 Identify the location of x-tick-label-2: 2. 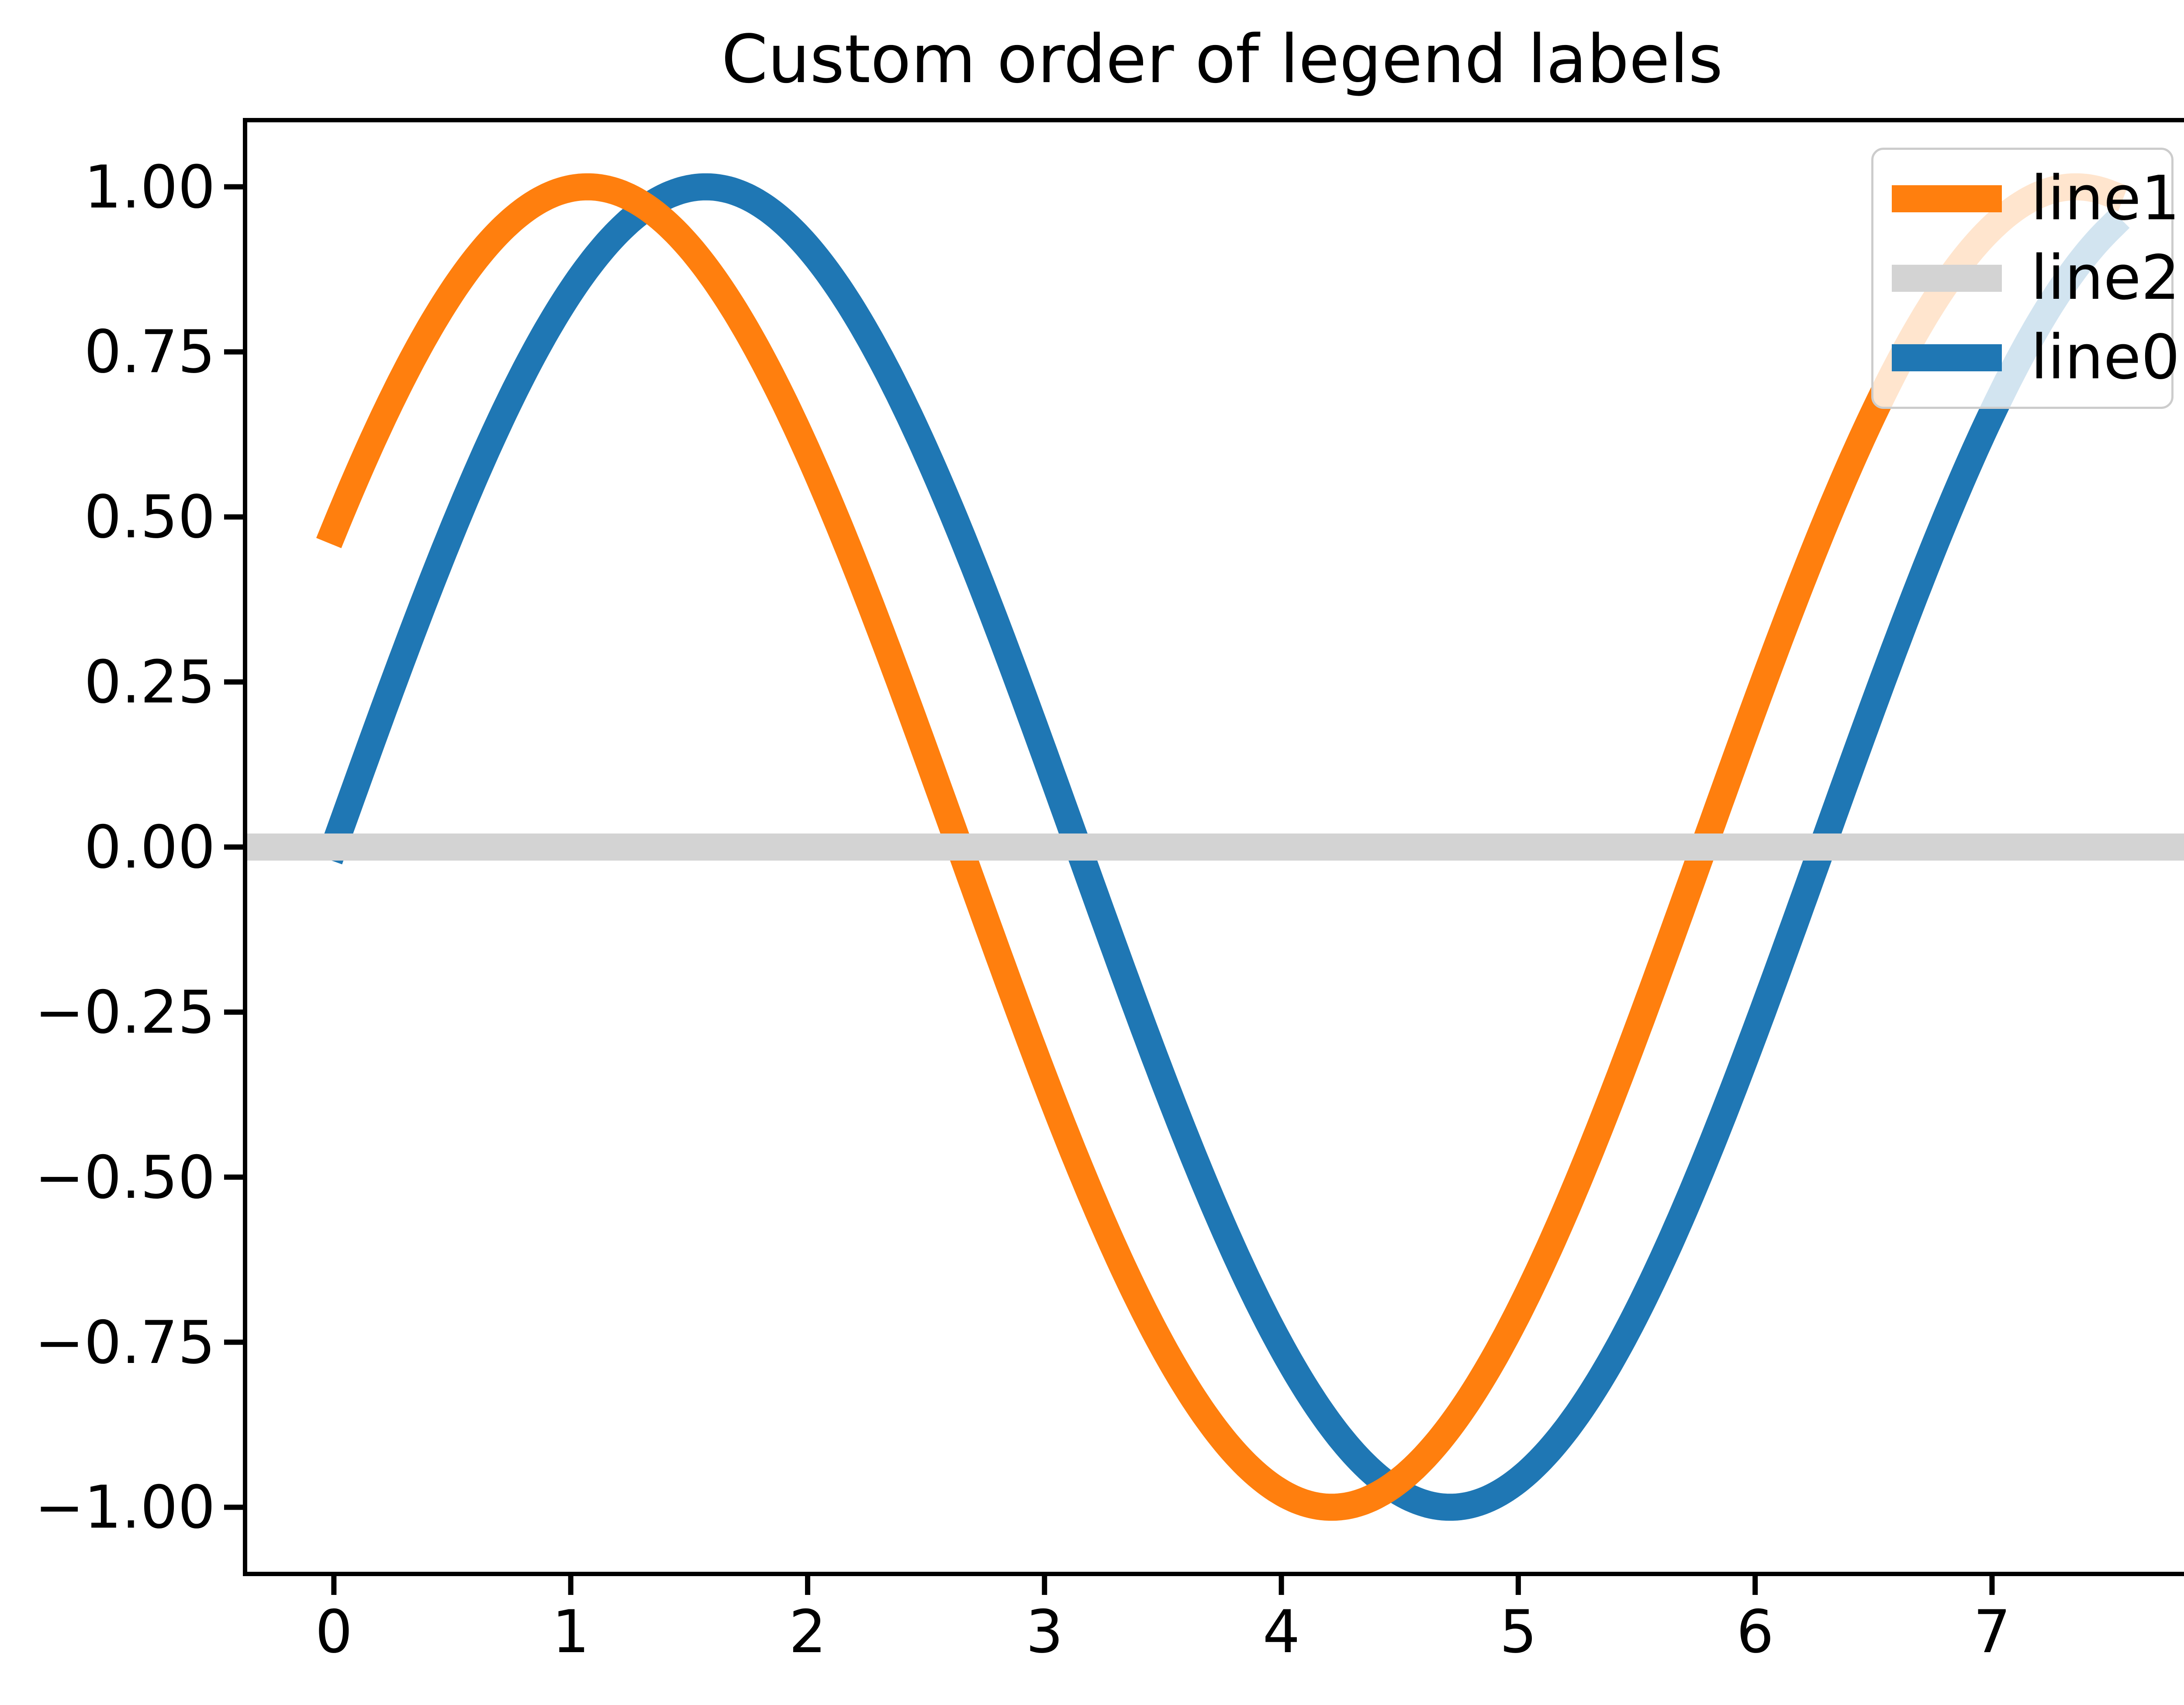
(807, 1632).